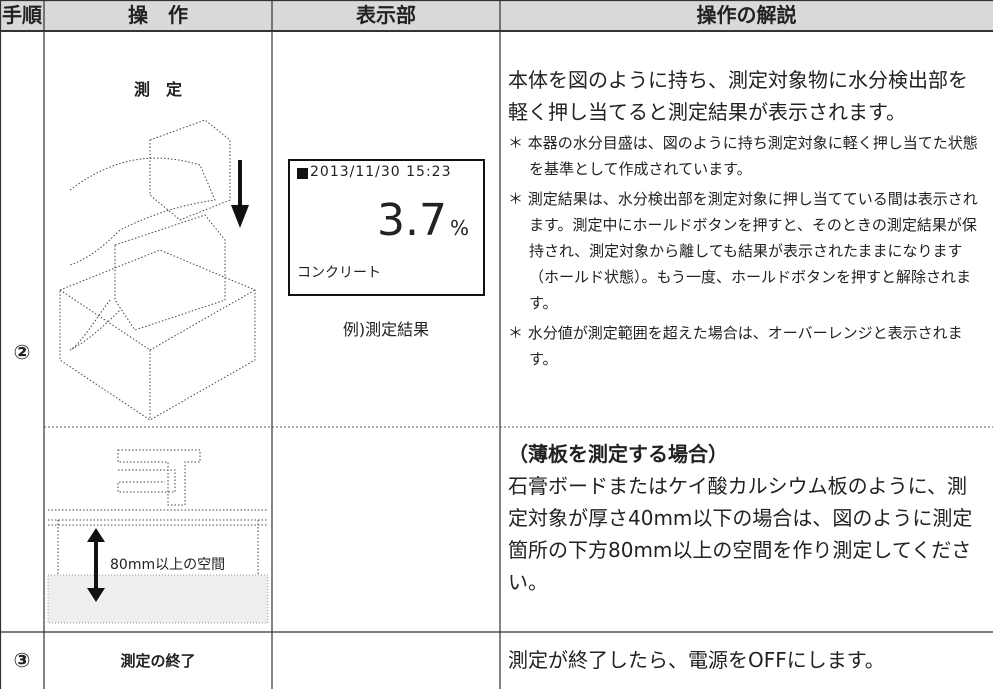  I want to click on display-material: コンクリート, so click(339, 273).